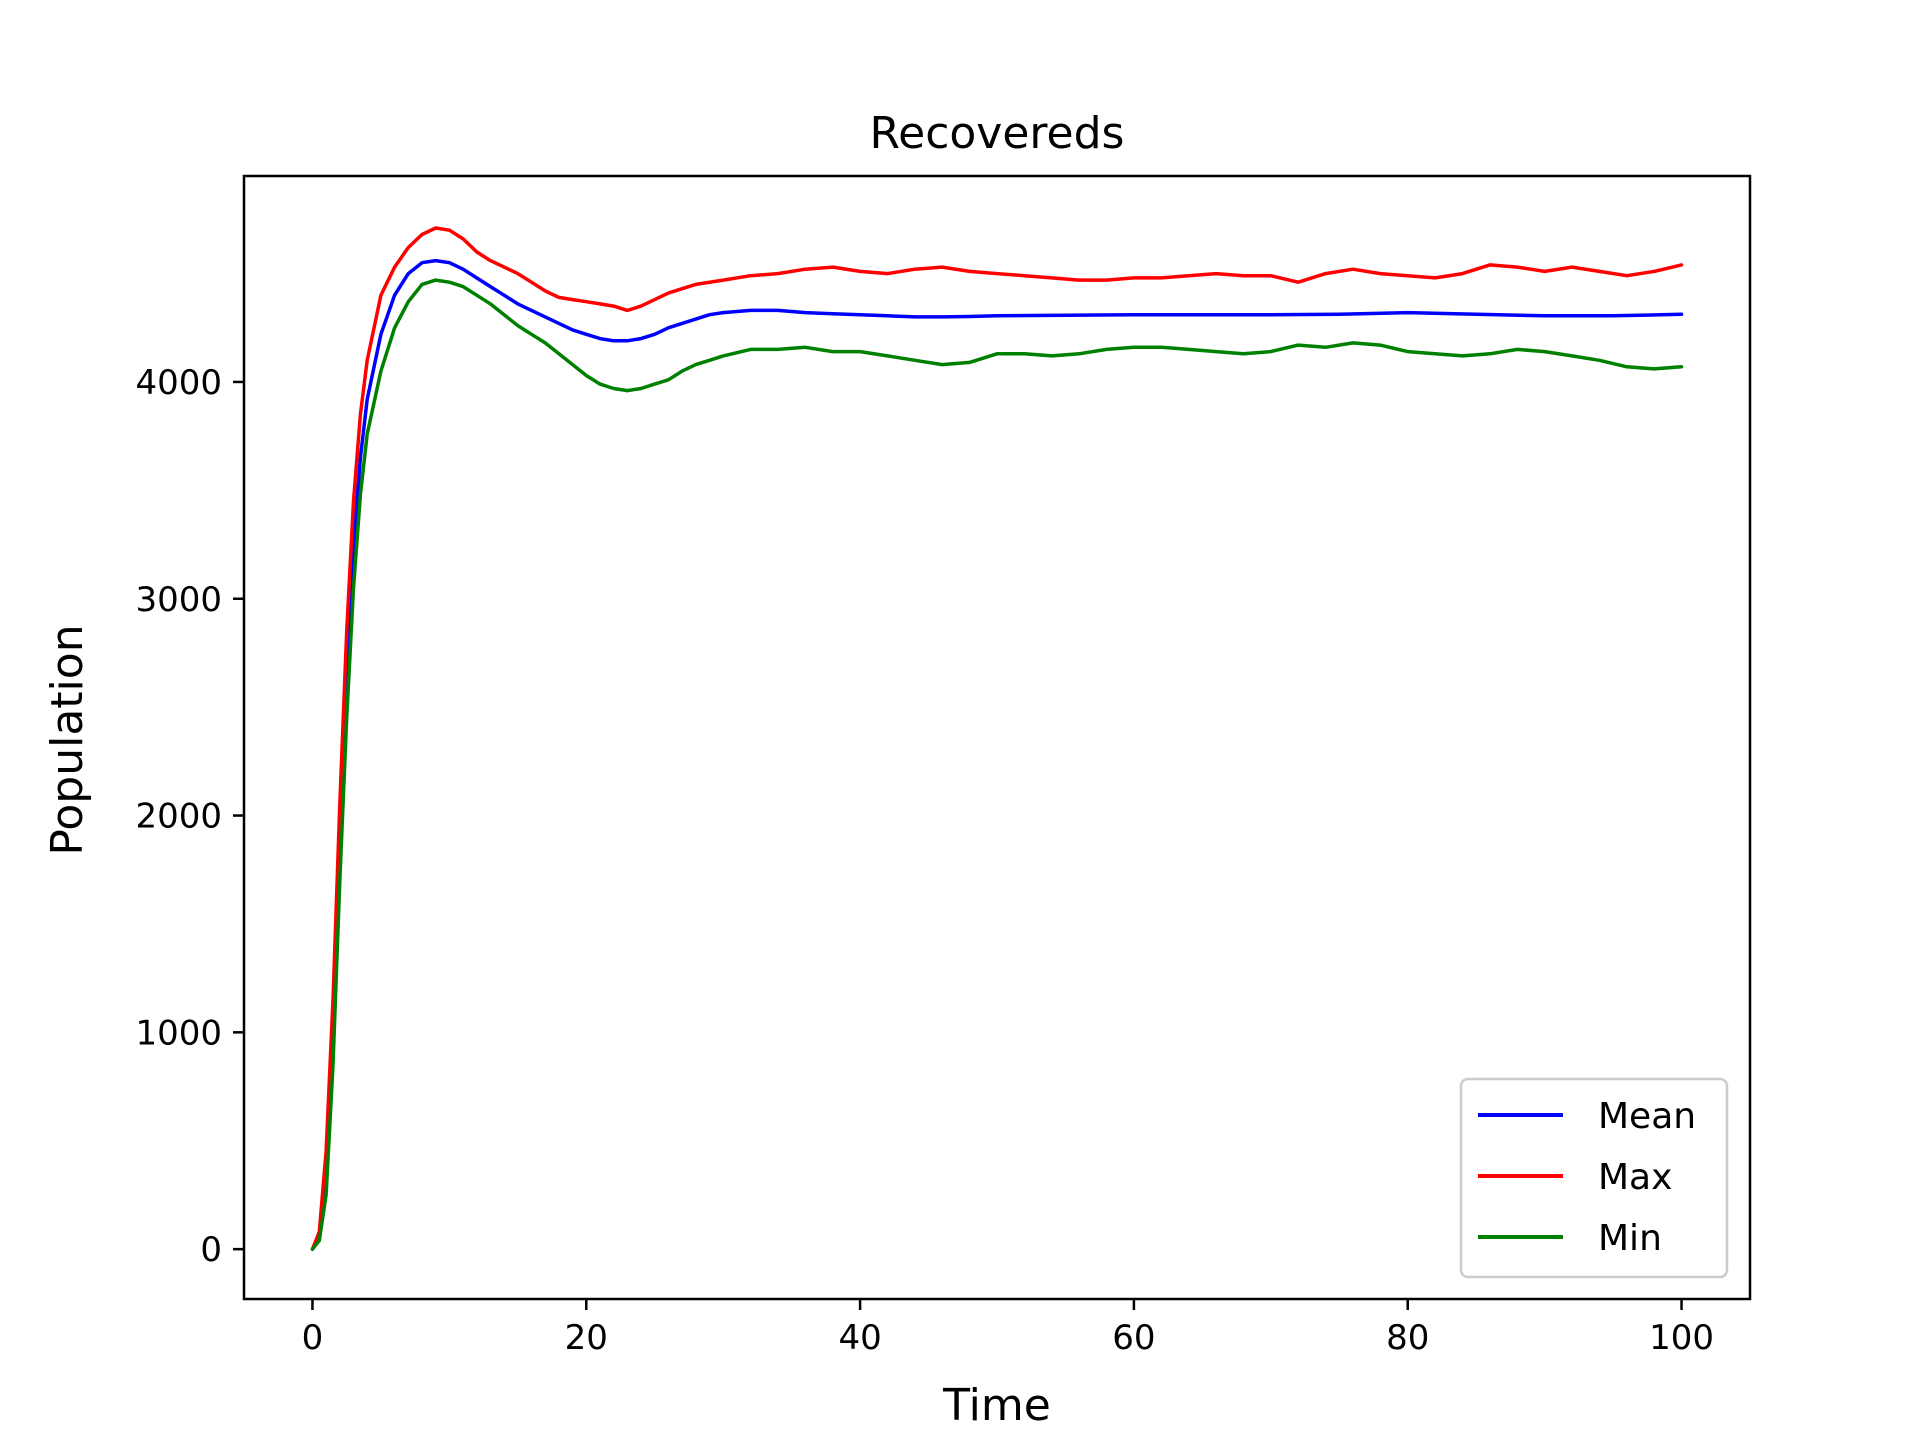 This screenshot has height=1440, width=1920. I want to click on x-tick-label: 100, so click(1681, 1338).